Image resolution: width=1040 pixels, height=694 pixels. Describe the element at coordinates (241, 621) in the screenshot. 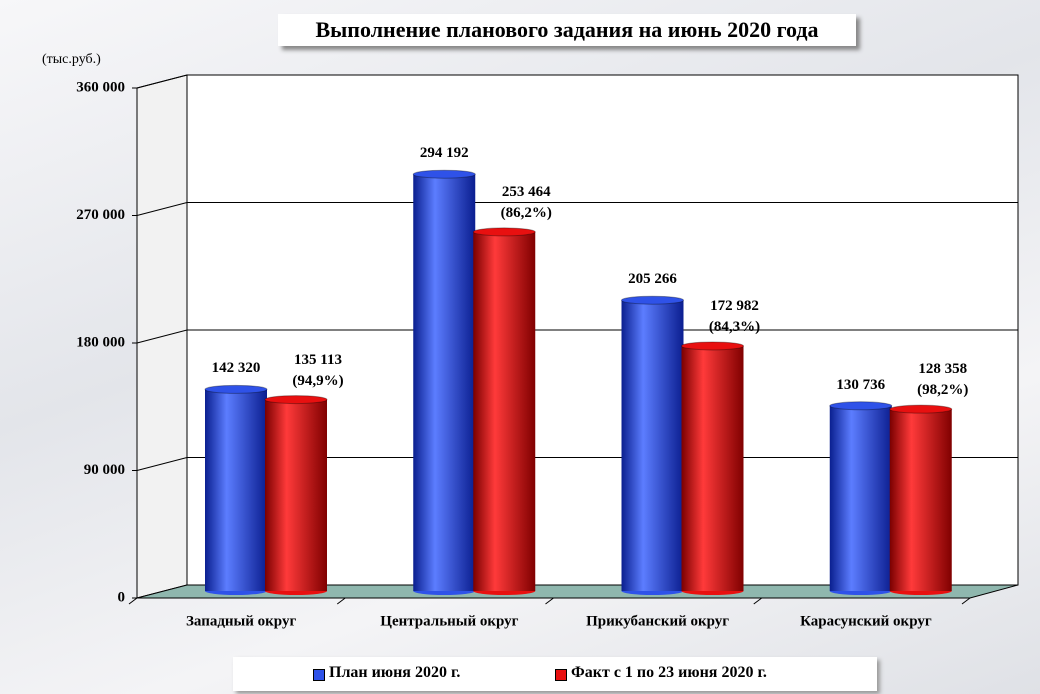

I see `x-tick-label: Западный округ` at that location.